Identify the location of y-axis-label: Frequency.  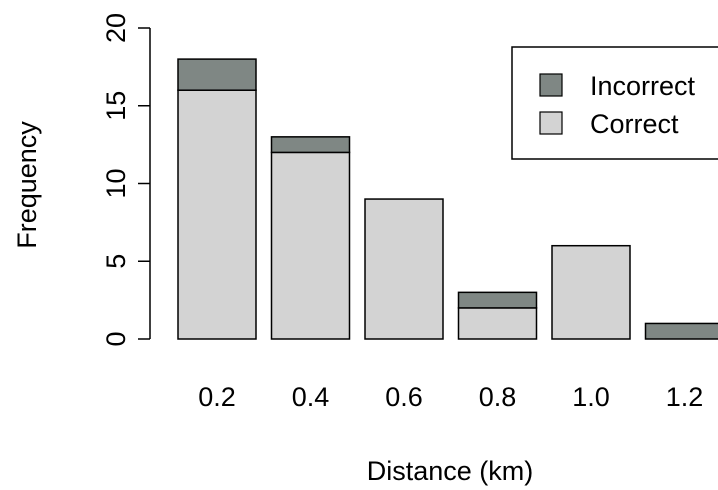
(27, 185).